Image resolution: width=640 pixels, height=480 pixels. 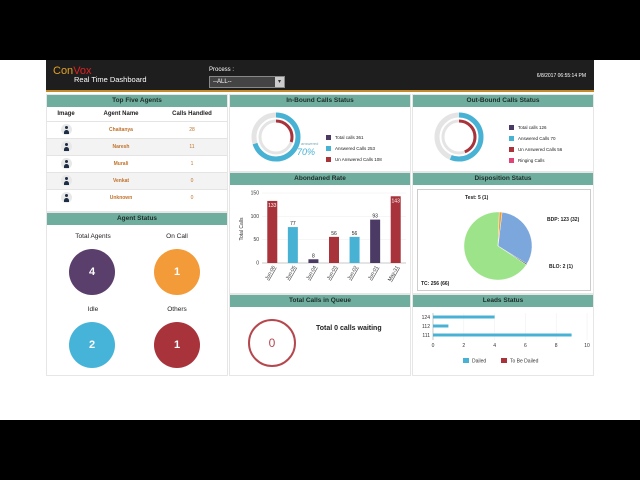 I want to click on inbound-legend-unanswered: Un Answered Calls 108, so click(x=354, y=160).